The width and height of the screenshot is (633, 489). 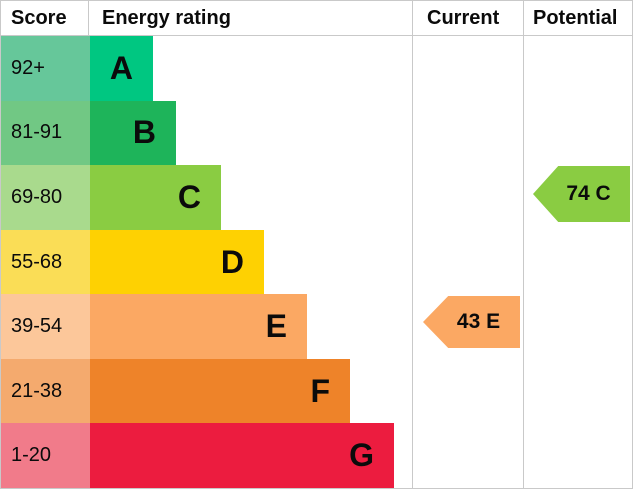 I want to click on score-range-g: 1-20, so click(x=45, y=455).